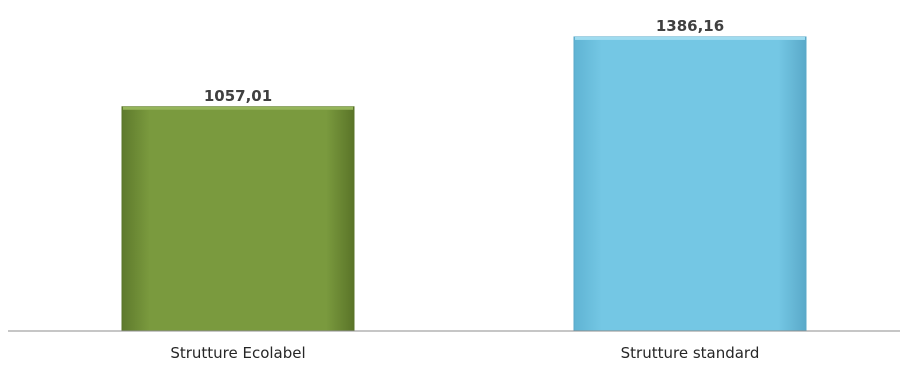 The width and height of the screenshot is (900, 365). Describe the element at coordinates (690, 26) in the screenshot. I see `data-label-2: 1386,16` at that location.